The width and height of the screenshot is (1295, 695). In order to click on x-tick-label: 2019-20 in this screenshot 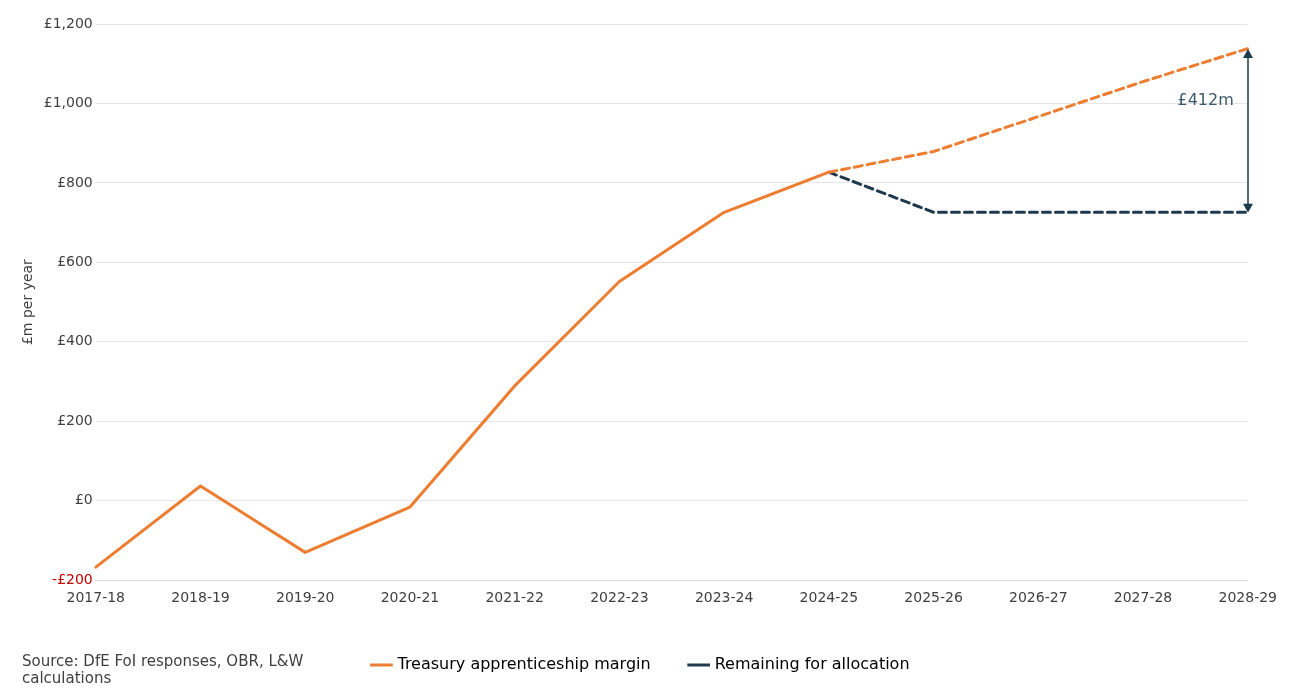, I will do `click(305, 597)`.